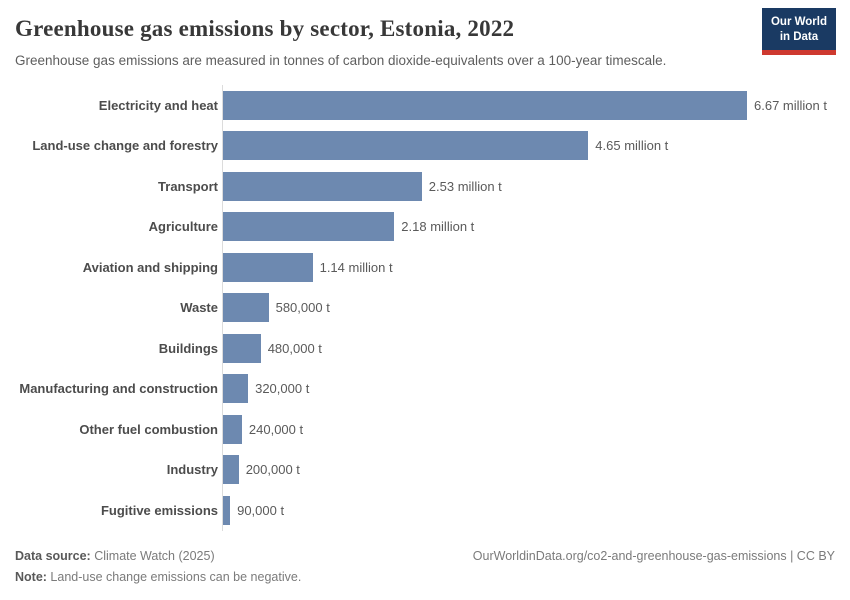 This screenshot has height=600, width=850. What do you see at coordinates (125, 146) in the screenshot?
I see `category-label: Land-use change and forestry` at bounding box center [125, 146].